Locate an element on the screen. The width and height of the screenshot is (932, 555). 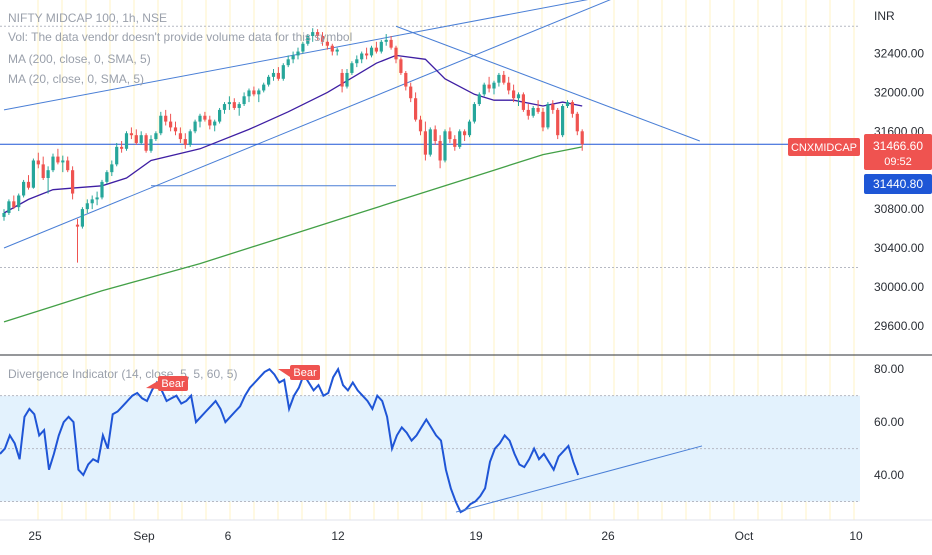
price-axis-label: 32000.00 is located at coordinates (899, 92).